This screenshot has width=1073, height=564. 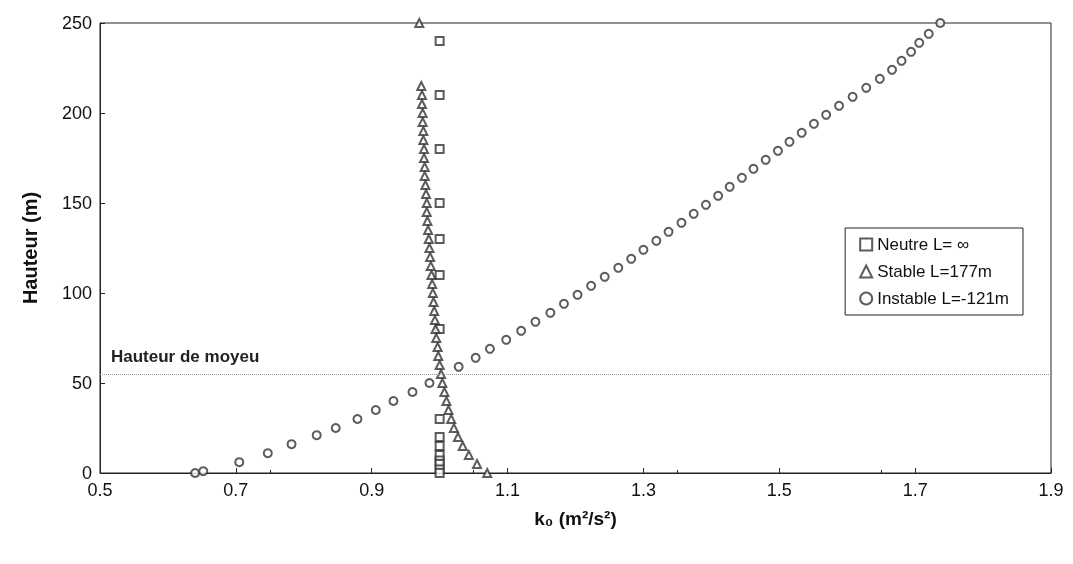 I want to click on y-axis-title: Hauteur (m), so click(x=30, y=248).